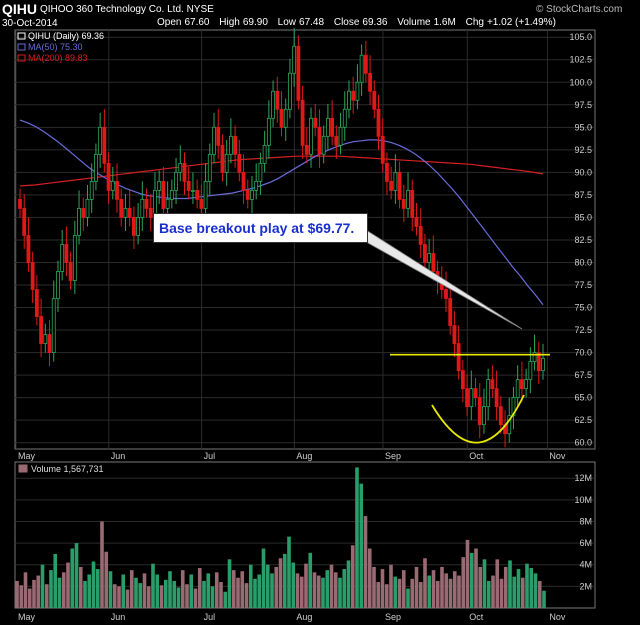 The width and height of the screenshot is (640, 625). I want to click on month-label: Jul, so click(210, 456).